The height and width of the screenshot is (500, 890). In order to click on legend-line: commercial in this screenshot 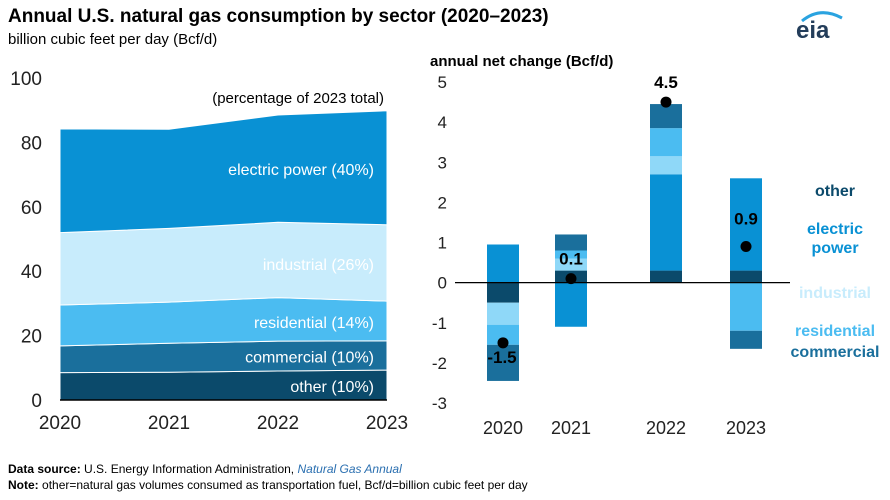, I will do `click(835, 352)`.